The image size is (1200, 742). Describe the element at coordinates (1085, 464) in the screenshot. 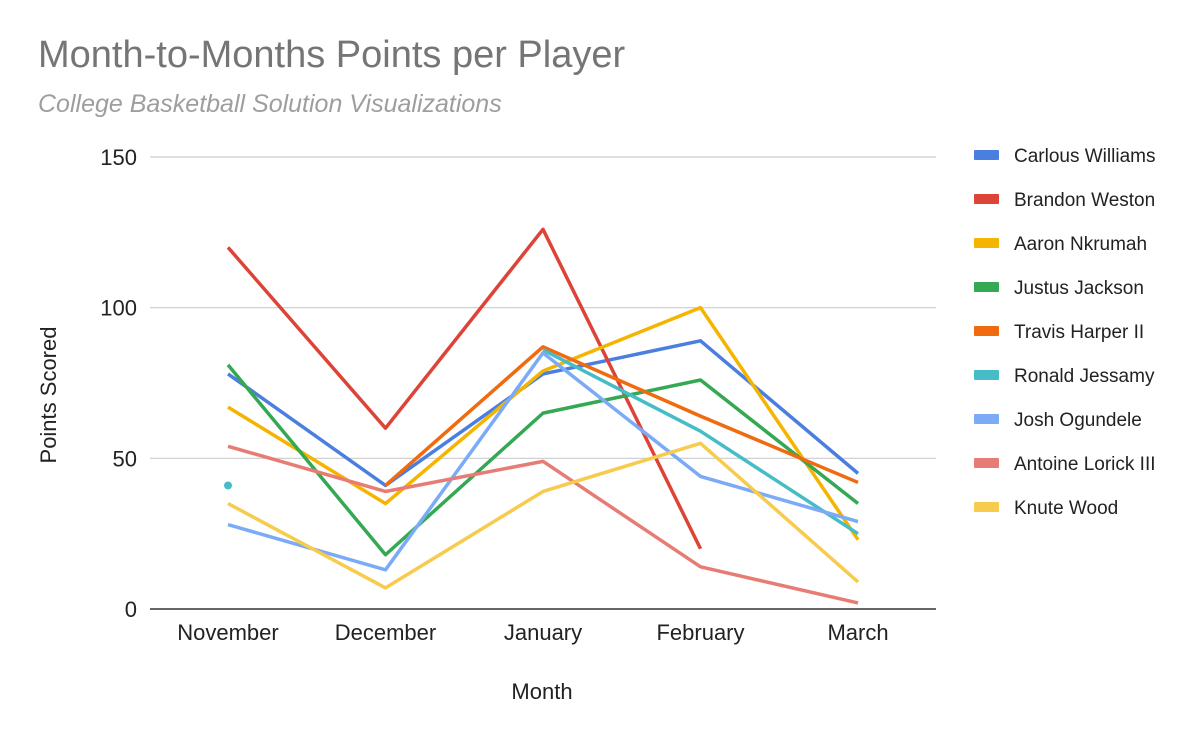

I see `legend-label: Antoine Lorick III` at that location.